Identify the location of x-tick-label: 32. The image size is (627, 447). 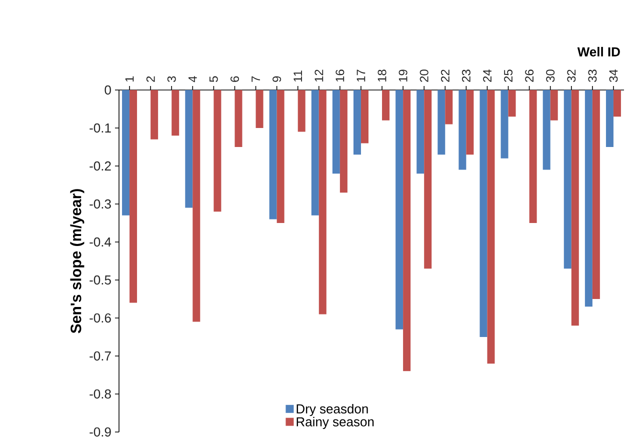
(571, 76).